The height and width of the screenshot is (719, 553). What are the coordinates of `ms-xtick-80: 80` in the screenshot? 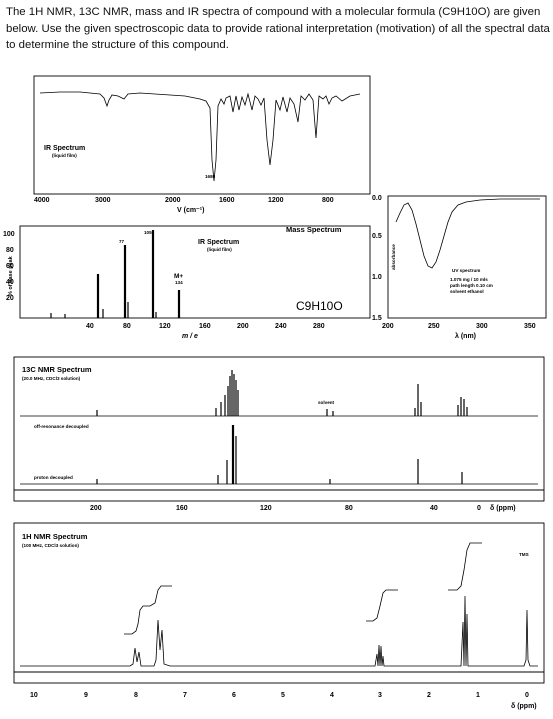 It's located at (127, 326).